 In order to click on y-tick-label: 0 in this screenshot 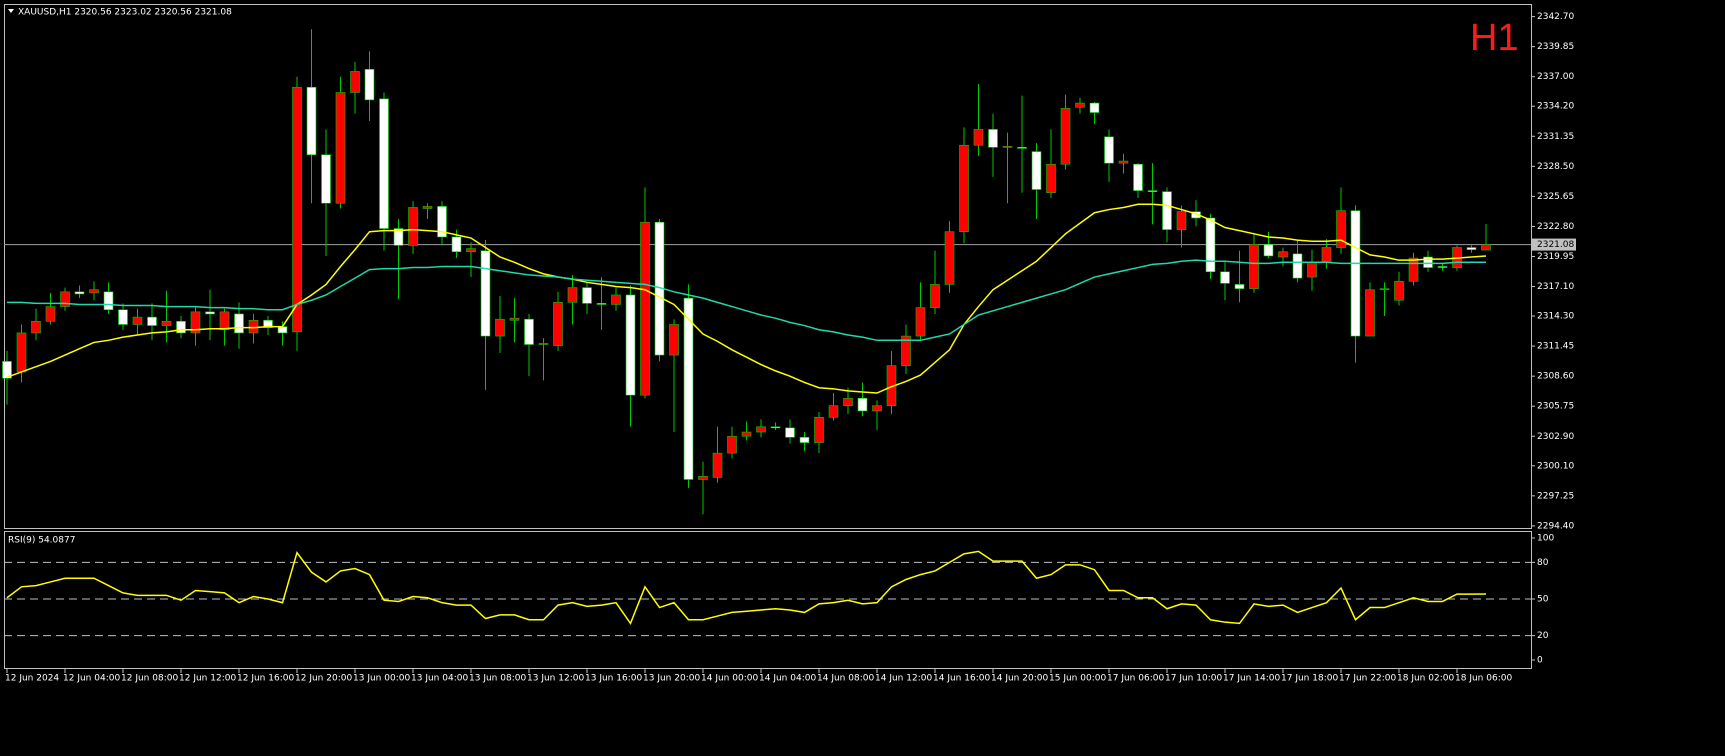, I will do `click(1540, 661)`.